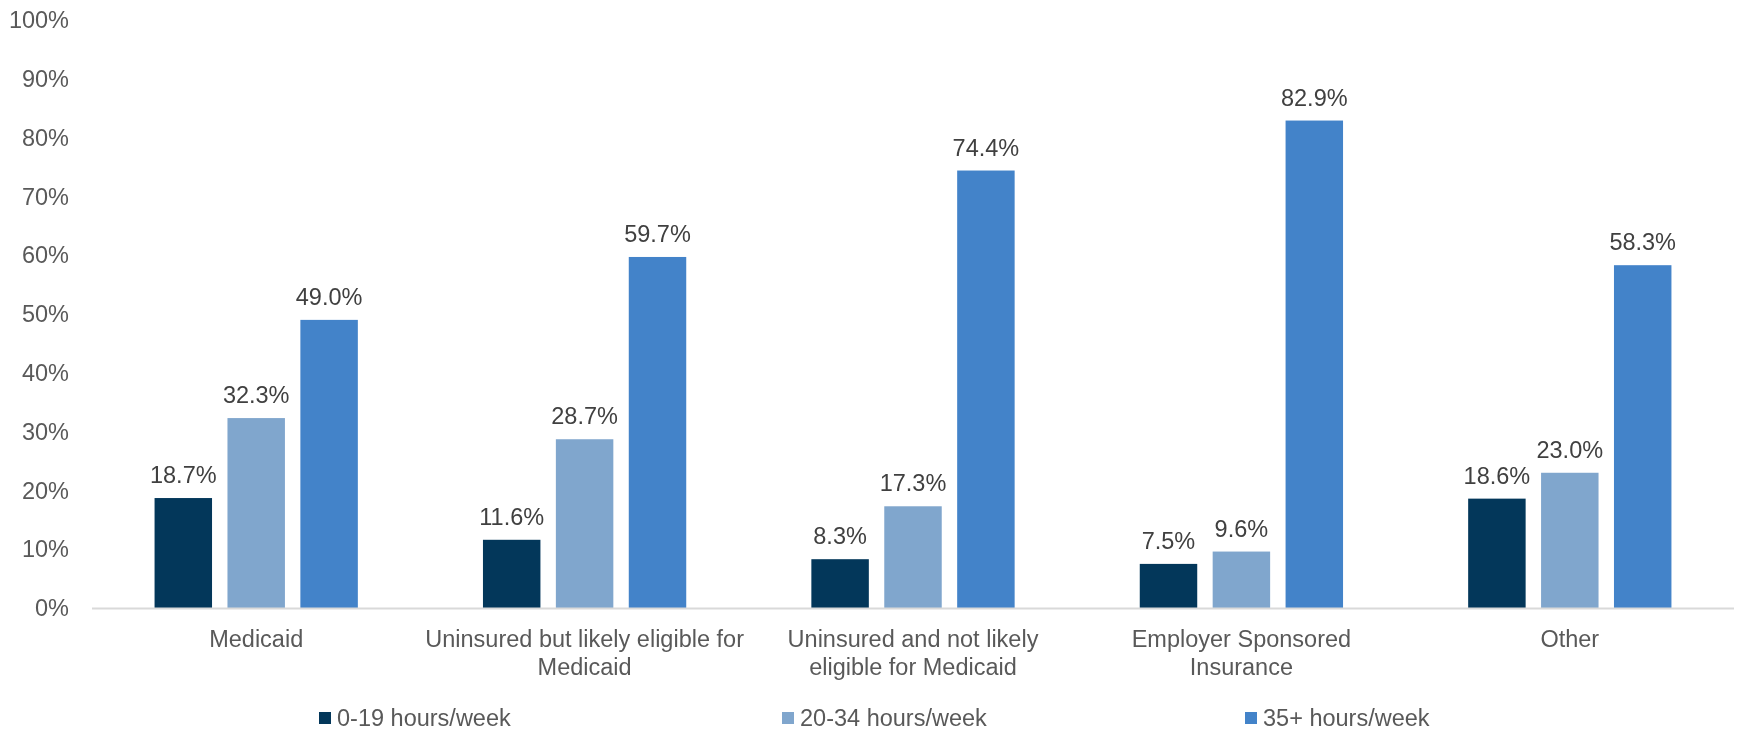  I want to click on data-label: 8.3%, so click(840, 536).